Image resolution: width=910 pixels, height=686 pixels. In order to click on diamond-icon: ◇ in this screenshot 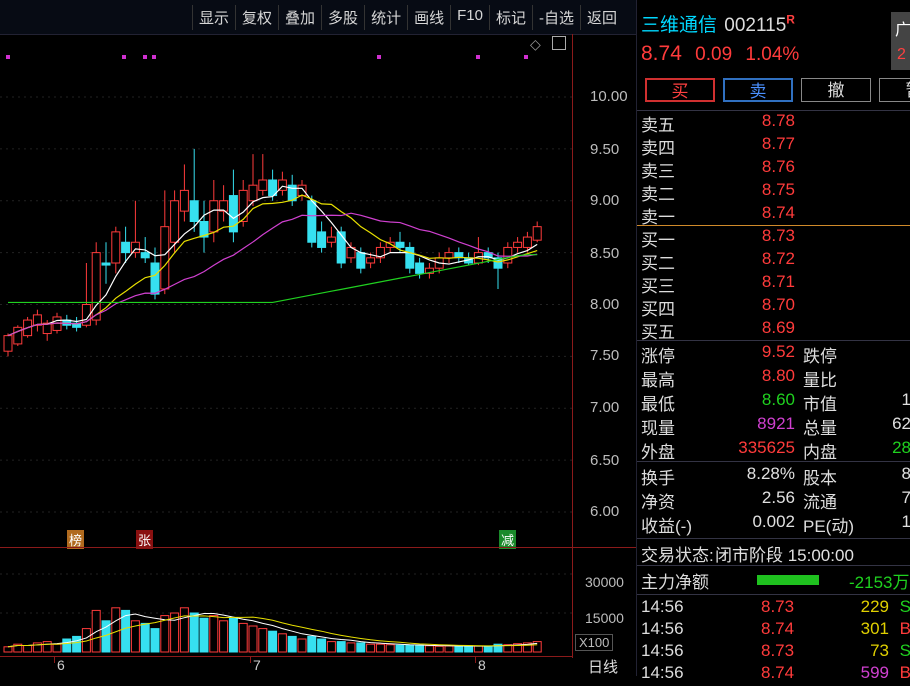, I will do `click(535, 44)`.